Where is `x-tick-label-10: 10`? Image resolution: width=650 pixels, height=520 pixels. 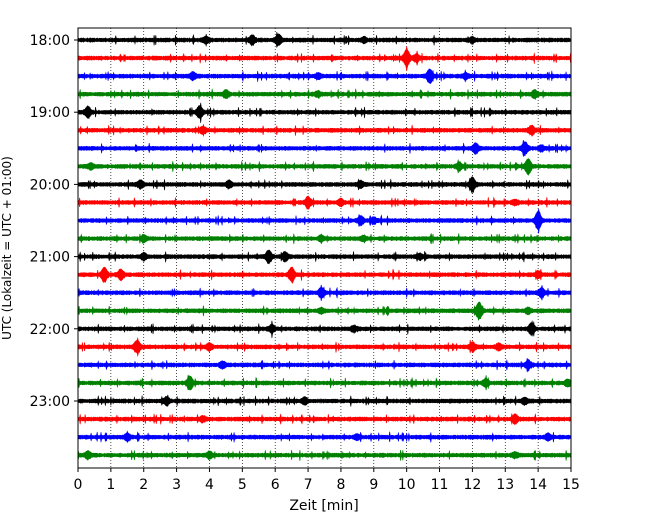
x-tick-label-10: 10 is located at coordinates (407, 485).